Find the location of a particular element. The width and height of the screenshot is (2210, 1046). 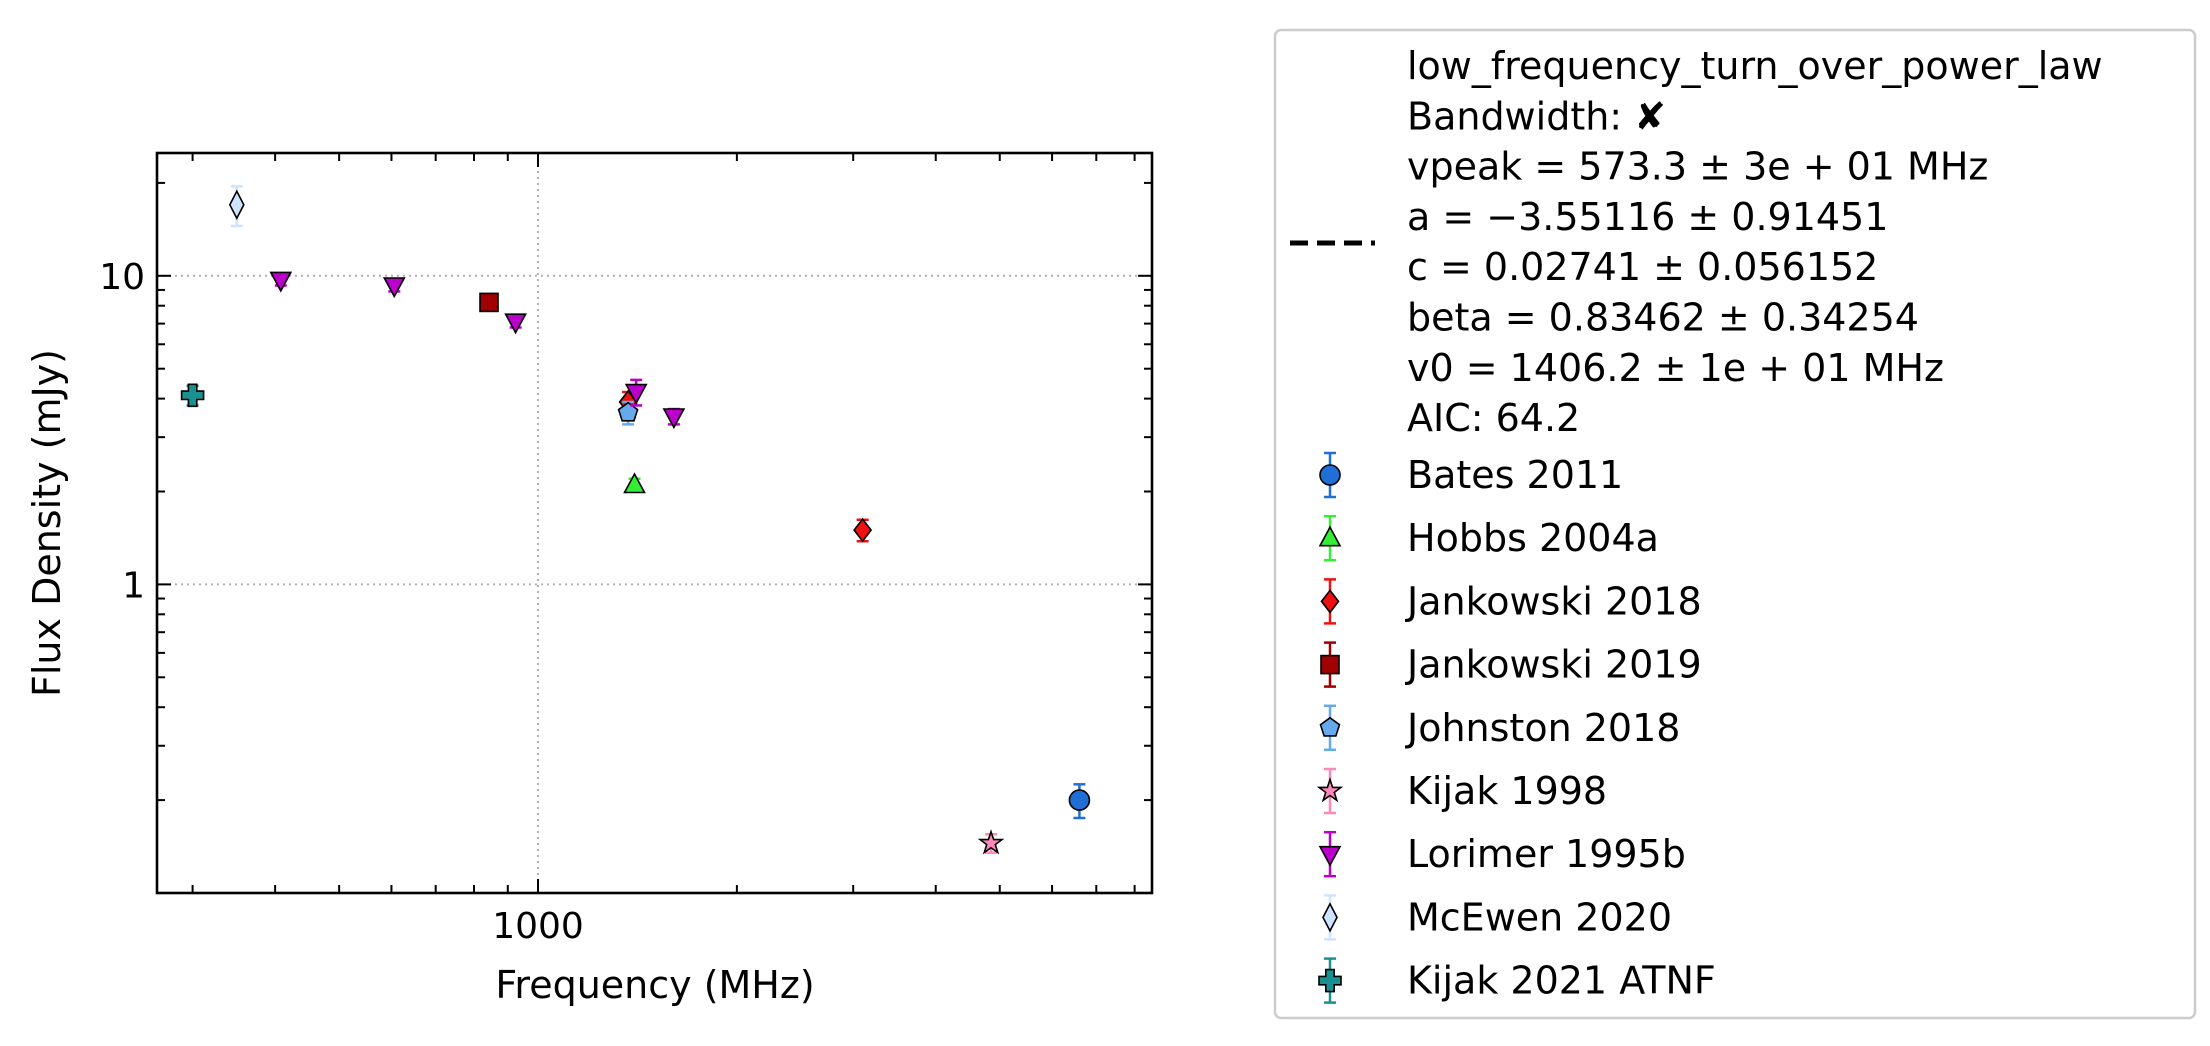

legend-entry: McEwen 2020 is located at coordinates (1497, 917).